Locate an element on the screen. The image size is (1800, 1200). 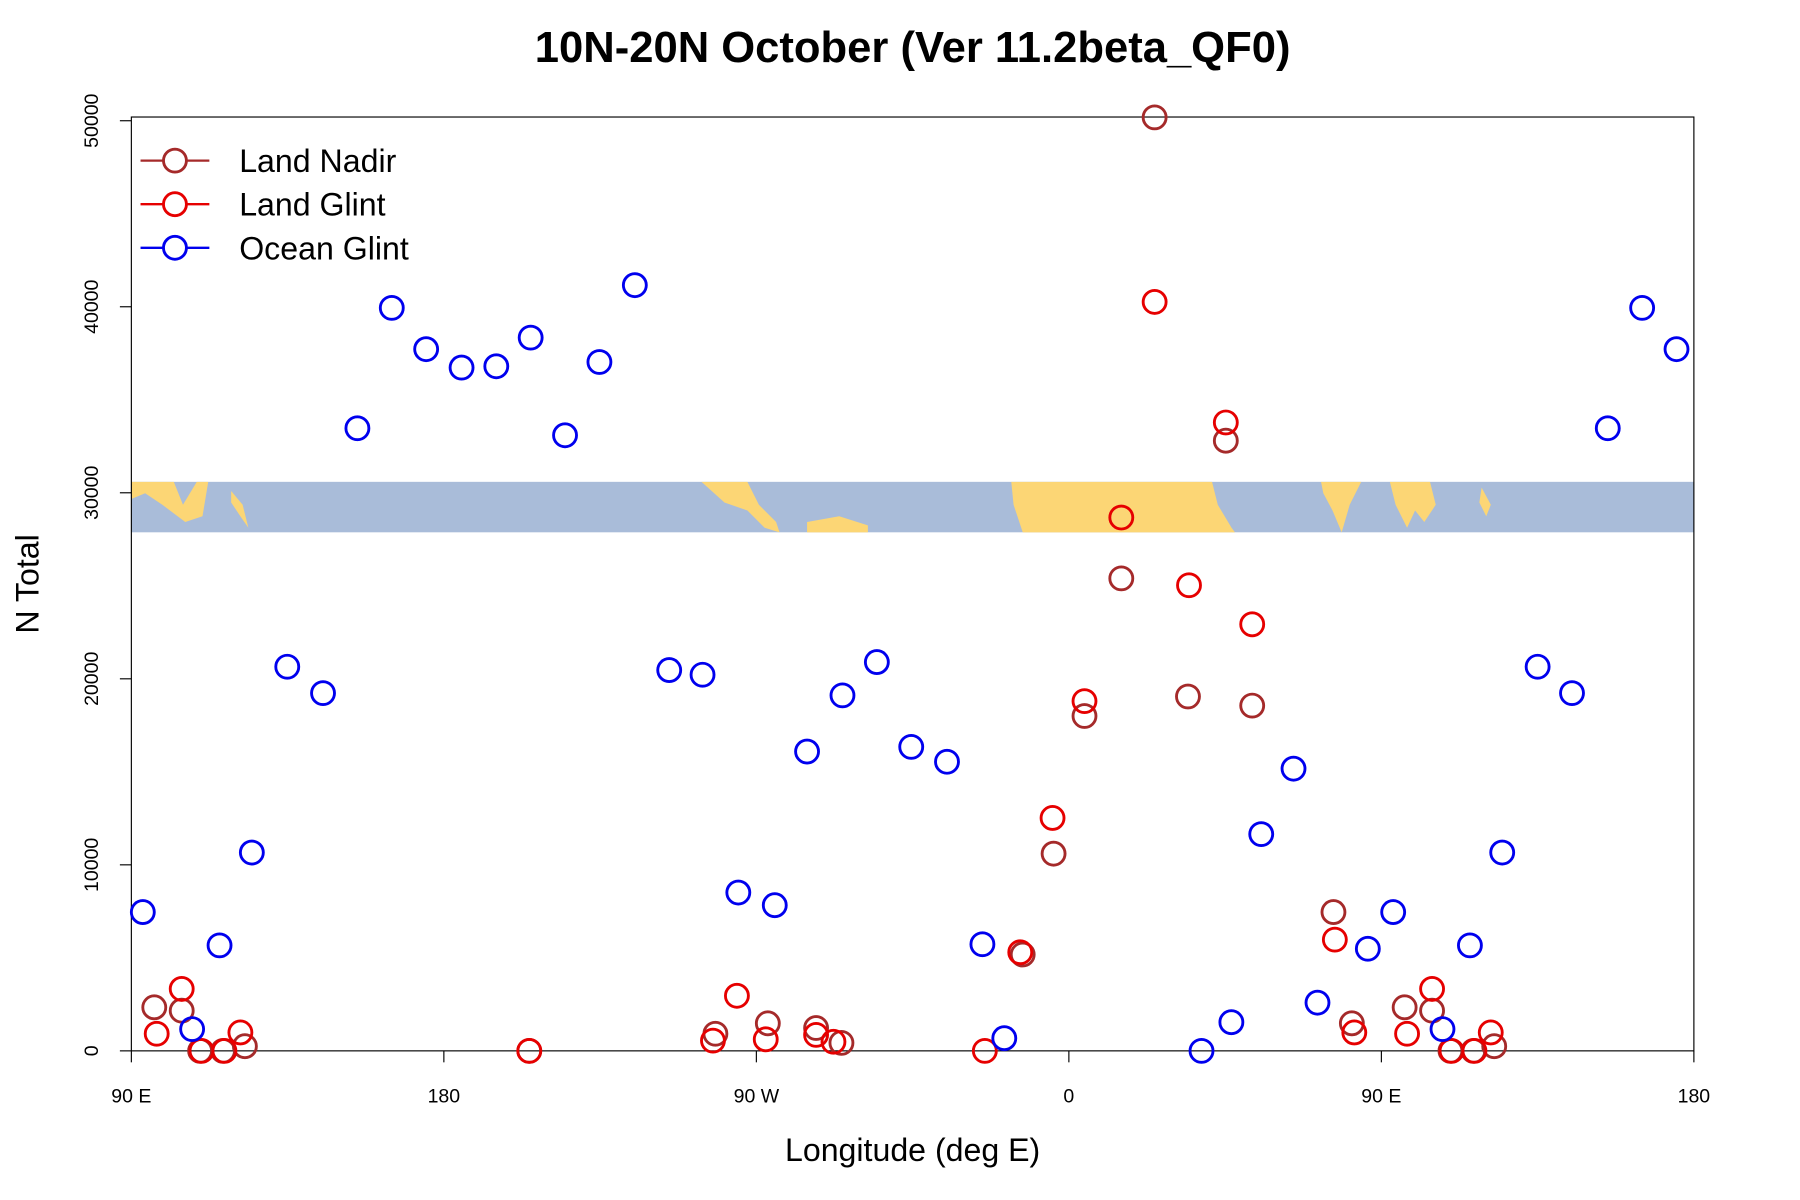
x-axis-label: Longitude (deg E) is located at coordinates (912, 1150).